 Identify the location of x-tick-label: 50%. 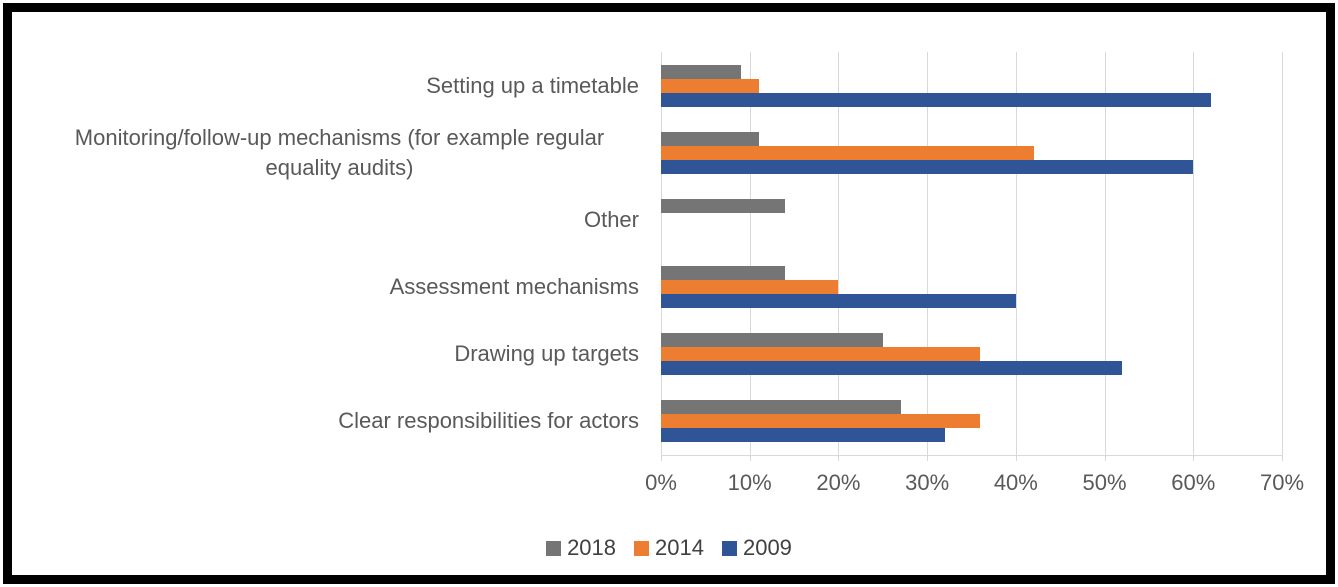
(1104, 482).